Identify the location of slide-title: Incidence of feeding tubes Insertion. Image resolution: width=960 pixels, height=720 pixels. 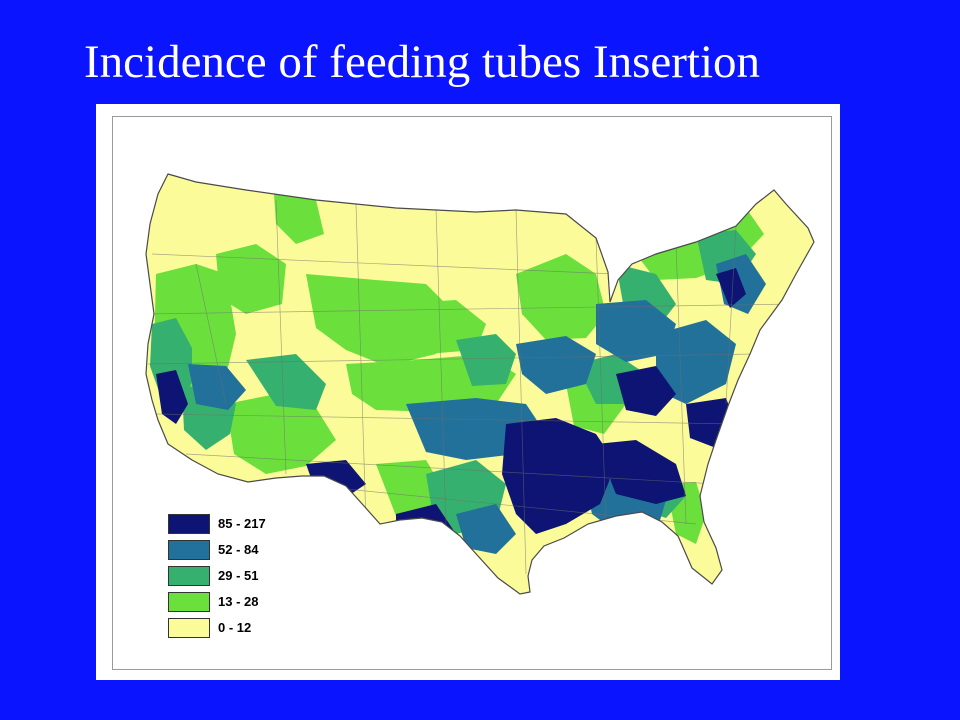
(422, 62).